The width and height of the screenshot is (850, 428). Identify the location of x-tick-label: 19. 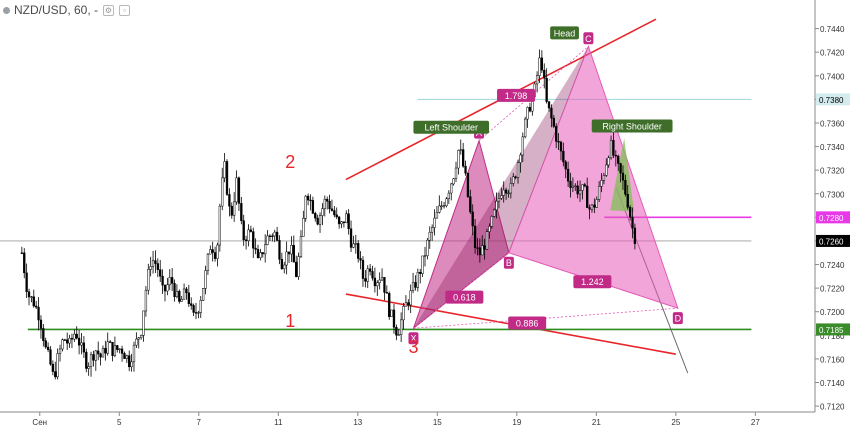
(516, 422).